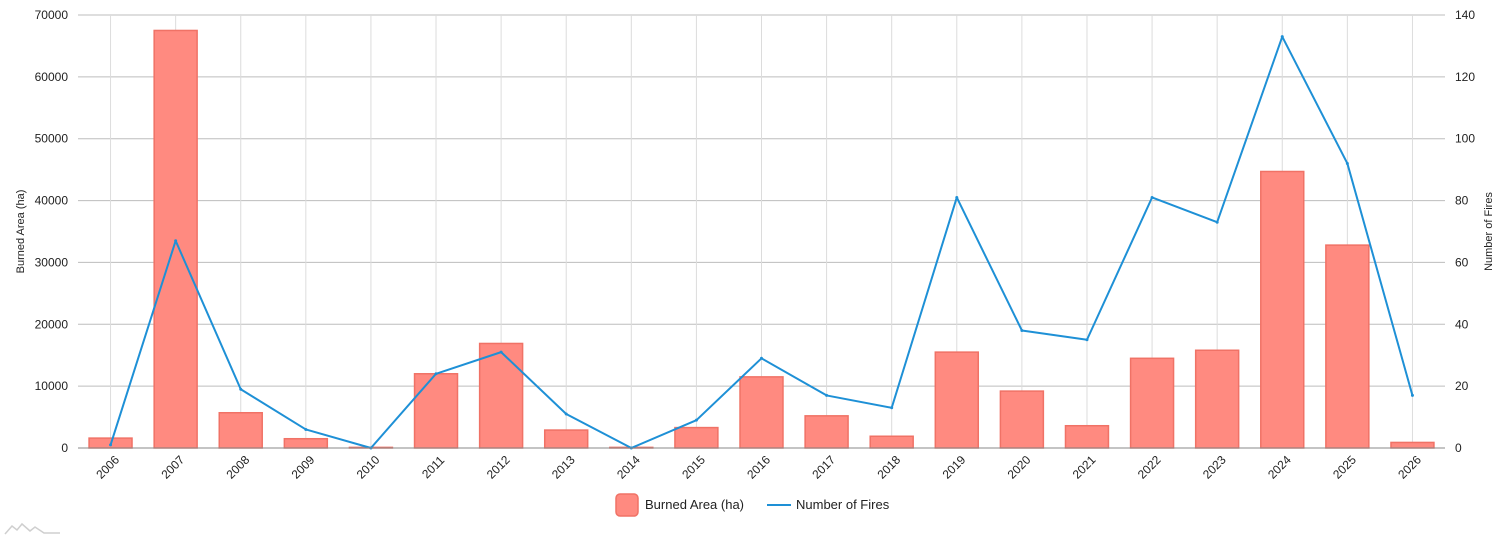  I want to click on x-tick-label: 2006, so click(107, 467).